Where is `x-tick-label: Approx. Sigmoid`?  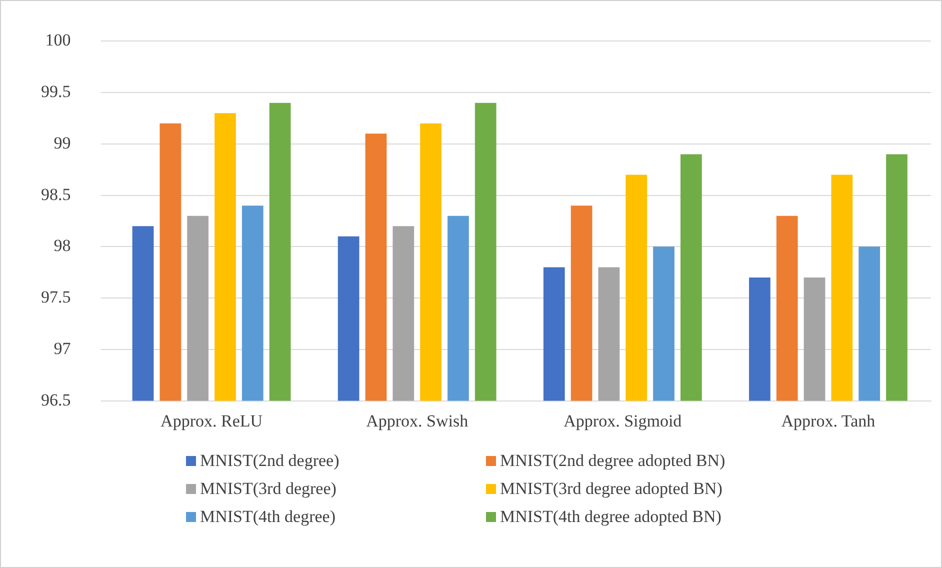 x-tick-label: Approx. Sigmoid is located at coordinates (623, 420).